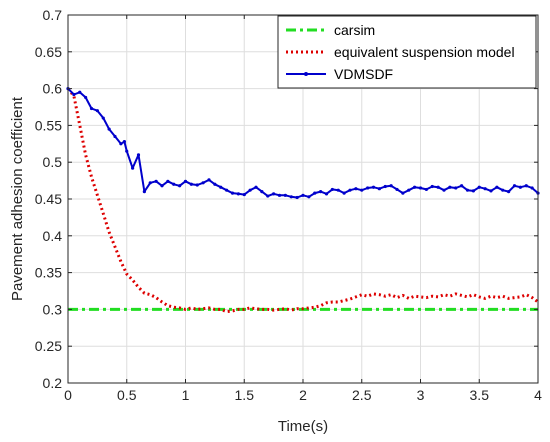 The height and width of the screenshot is (442, 550). What do you see at coordinates (363, 74) in the screenshot?
I see `legend-label: VDMSDF` at bounding box center [363, 74].